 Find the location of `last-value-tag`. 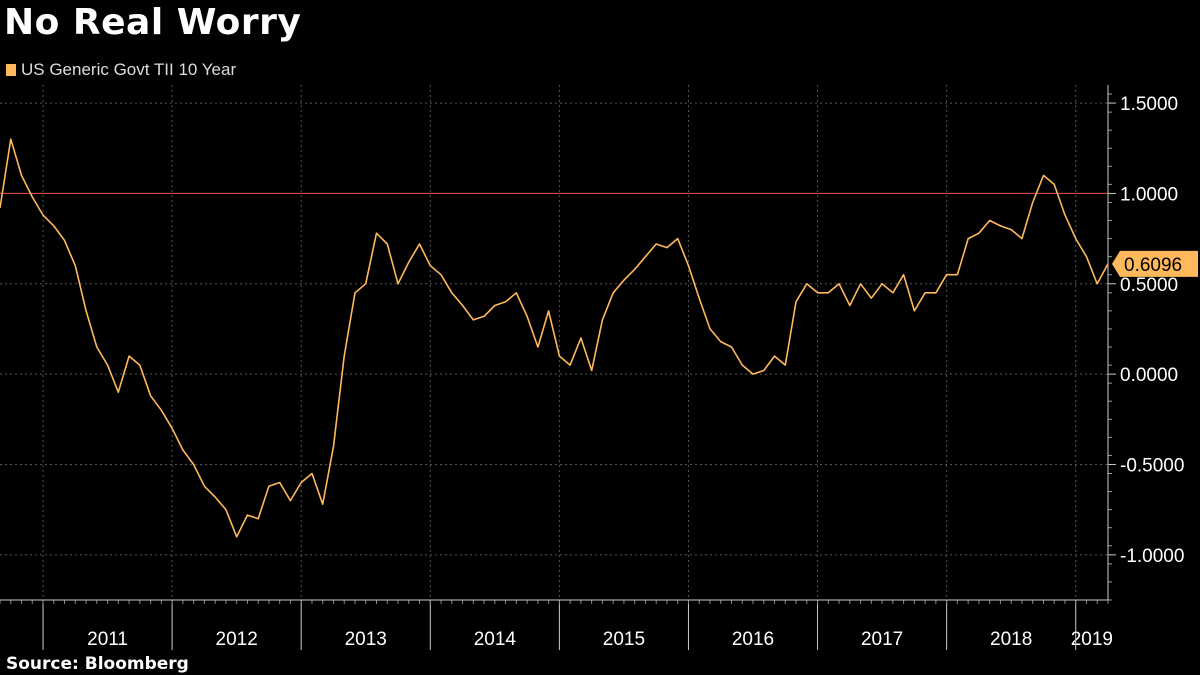

last-value-tag is located at coordinates (1155, 263).